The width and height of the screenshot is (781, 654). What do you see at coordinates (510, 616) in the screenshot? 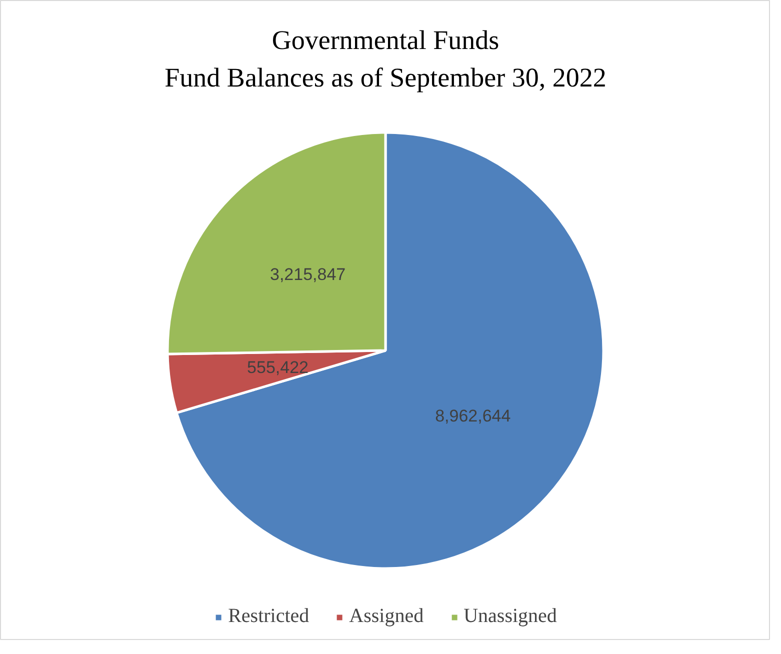
I see `legend-label: Unassigned` at bounding box center [510, 616].